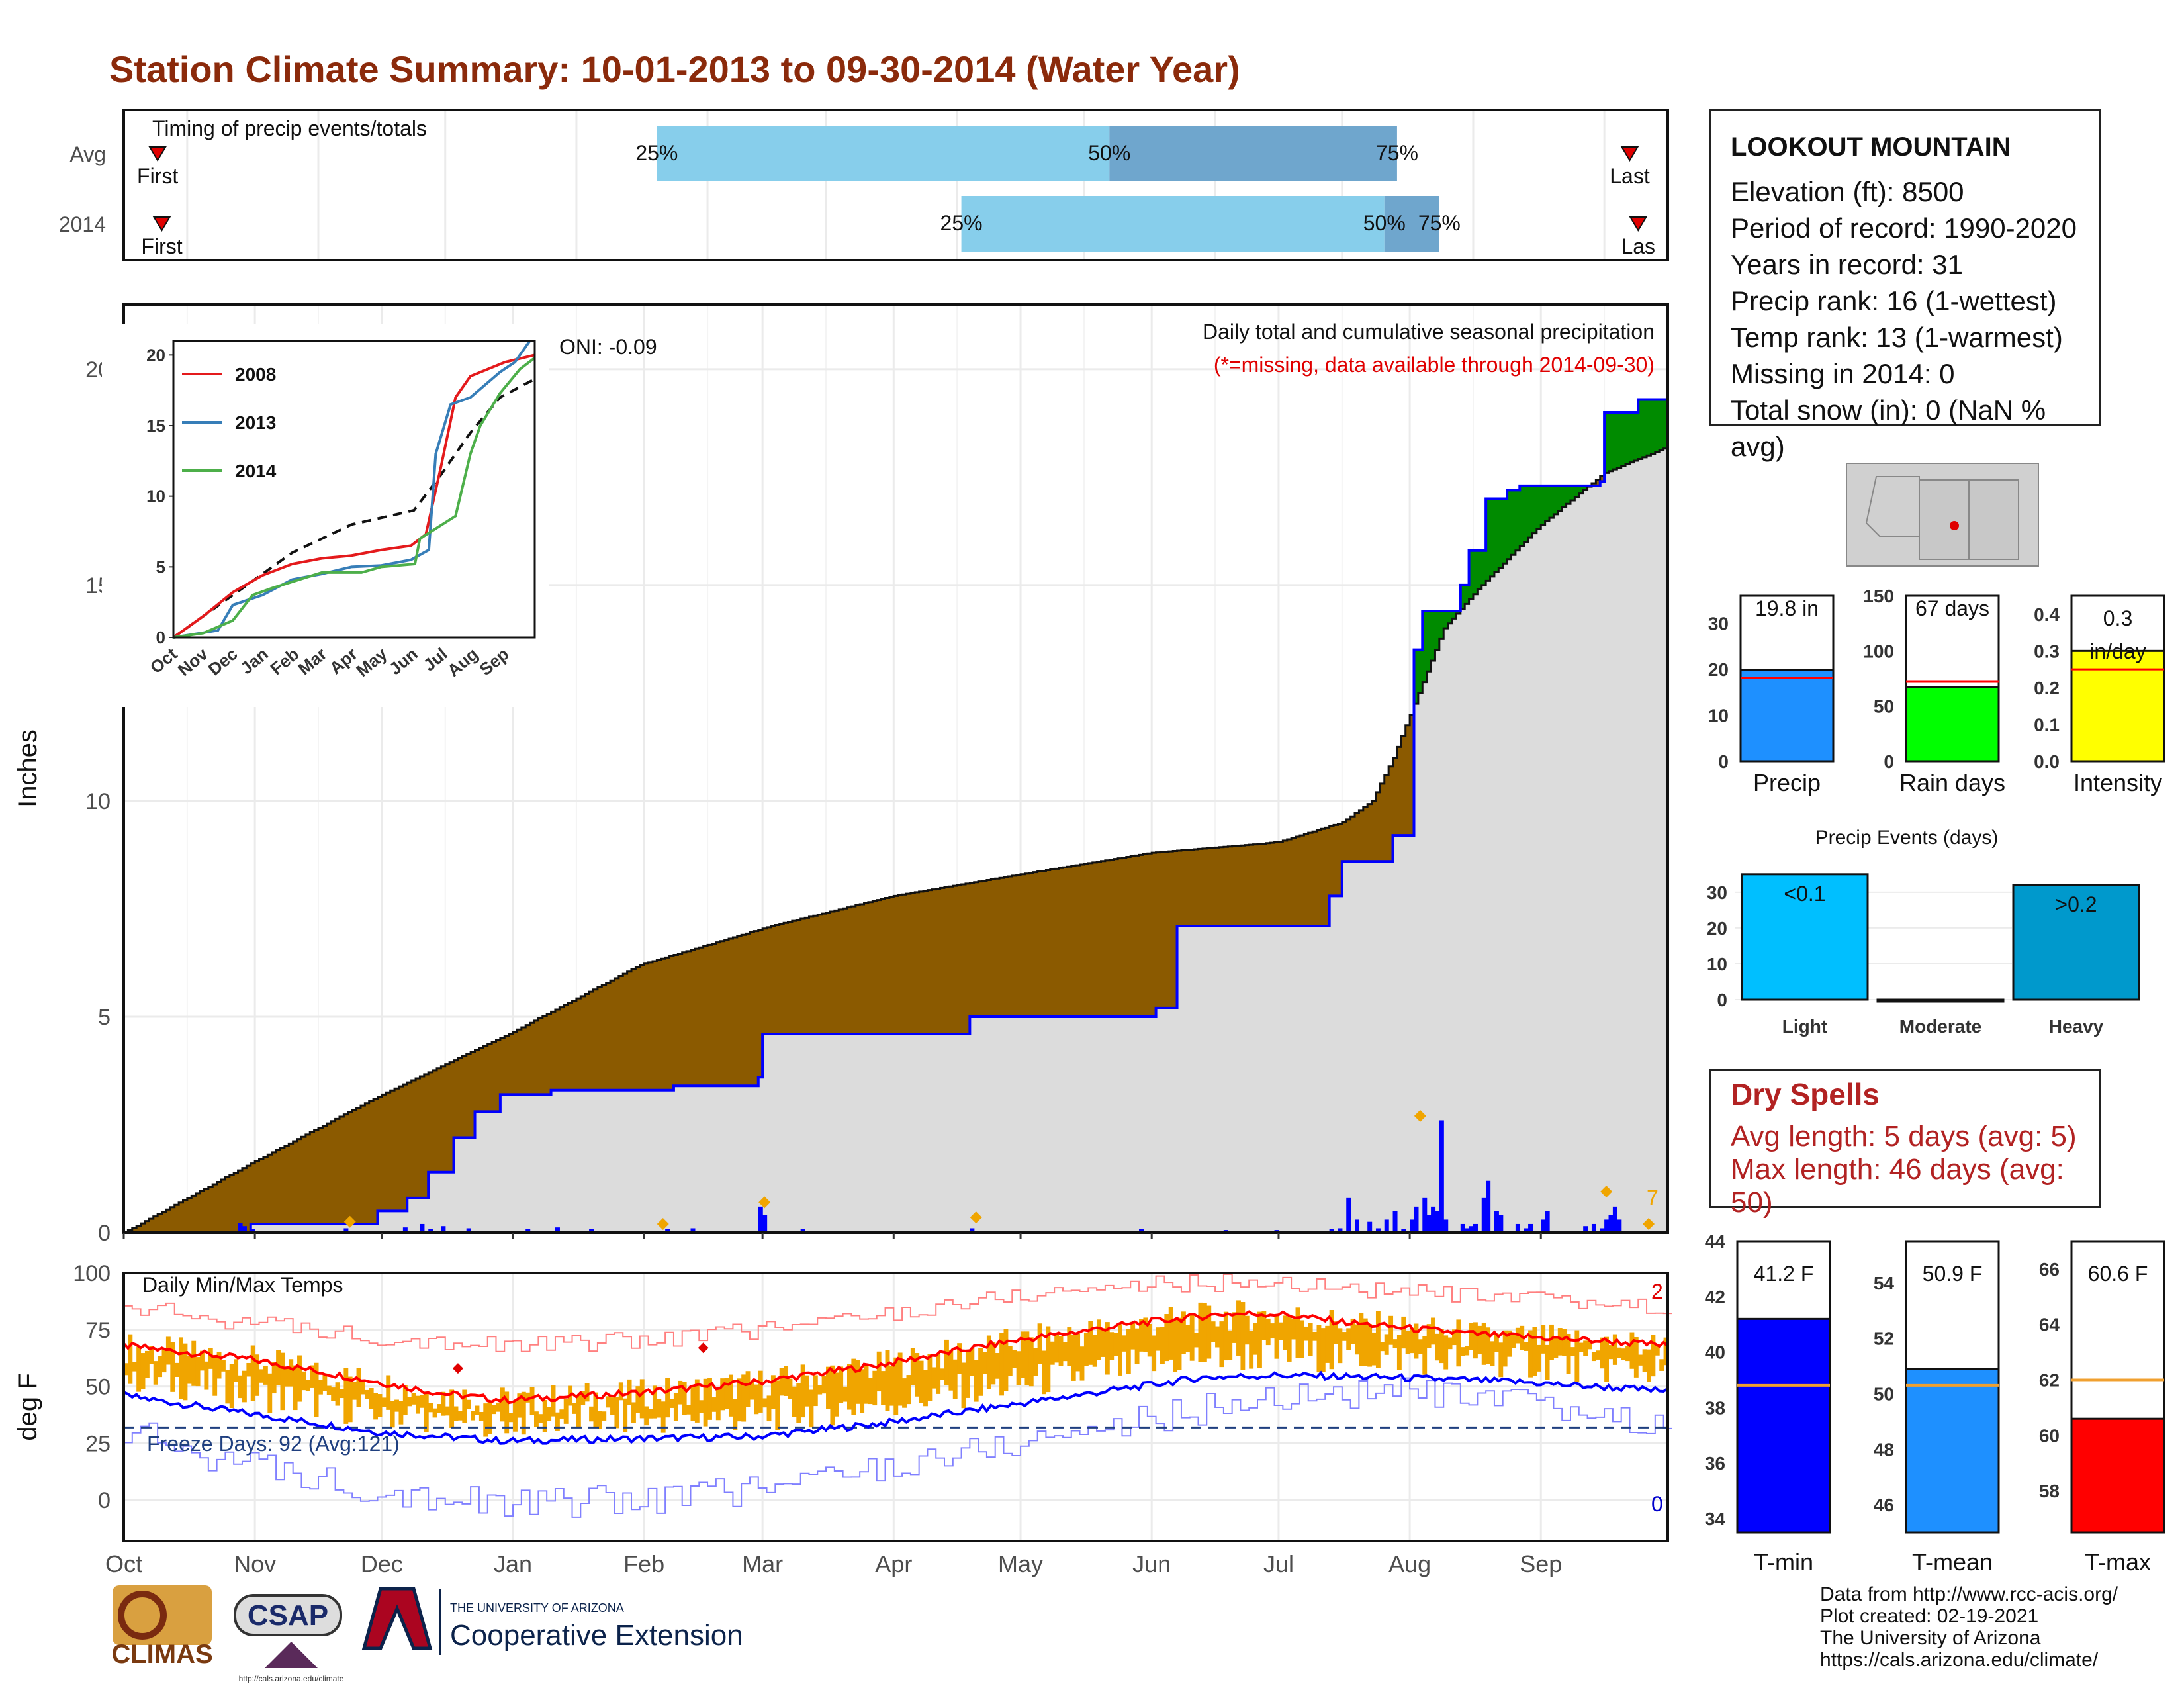 The image size is (2184, 1688). What do you see at coordinates (1847, 264) in the screenshot?
I see `station-line: Years in record: 31` at bounding box center [1847, 264].